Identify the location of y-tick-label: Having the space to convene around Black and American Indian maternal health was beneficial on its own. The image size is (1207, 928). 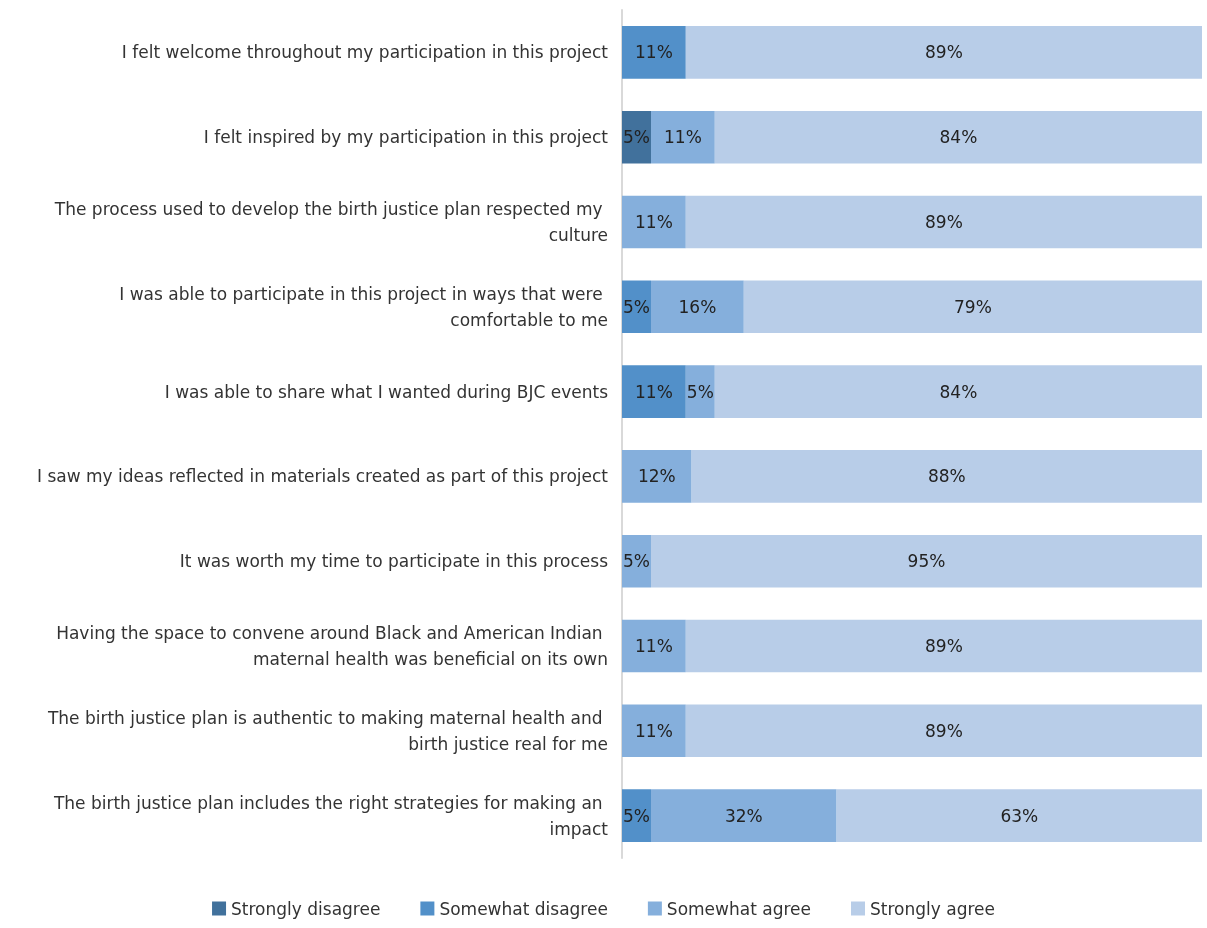
(332, 646).